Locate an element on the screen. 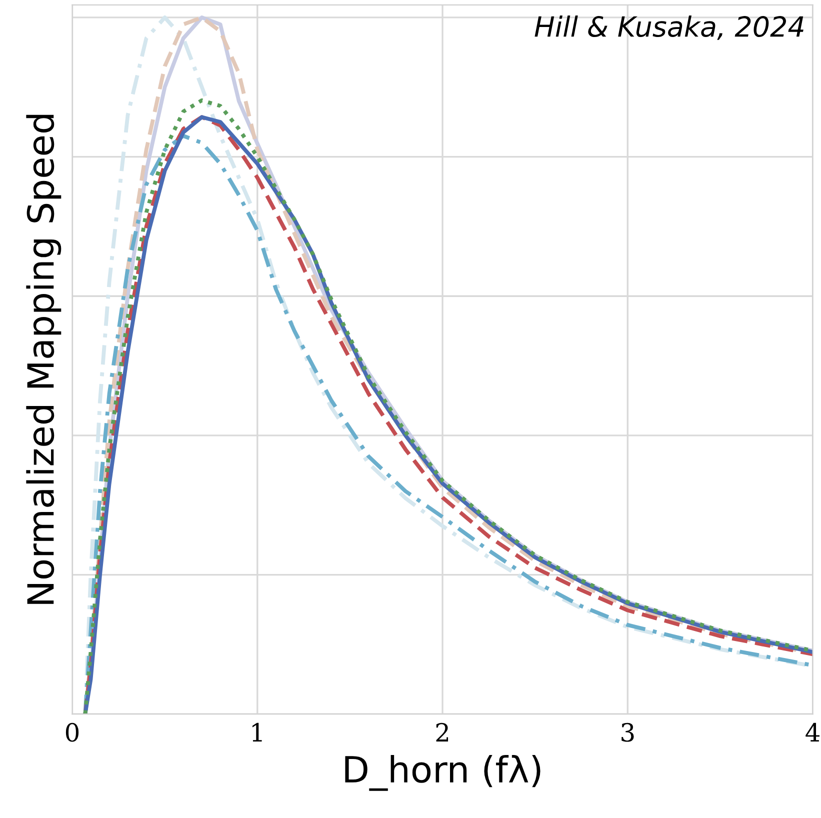  x-tick-label: 1 is located at coordinates (257, 732).